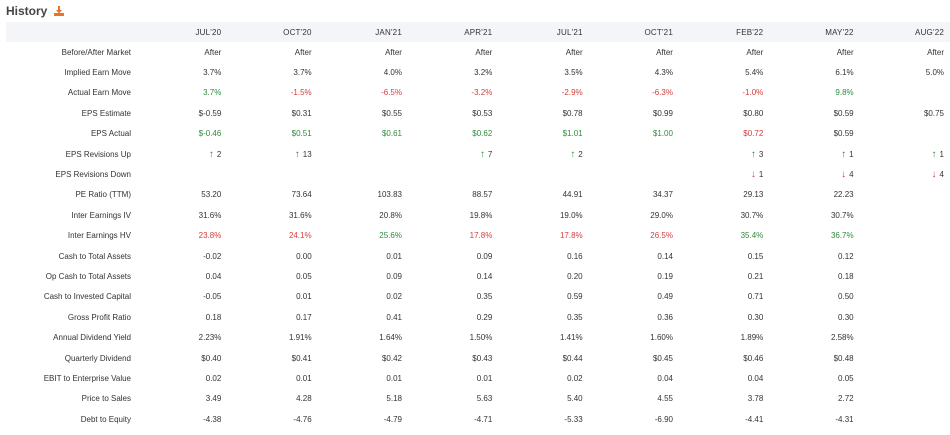  Describe the element at coordinates (93, 175) in the screenshot. I see `row-label: EPS Revisions Down` at that location.